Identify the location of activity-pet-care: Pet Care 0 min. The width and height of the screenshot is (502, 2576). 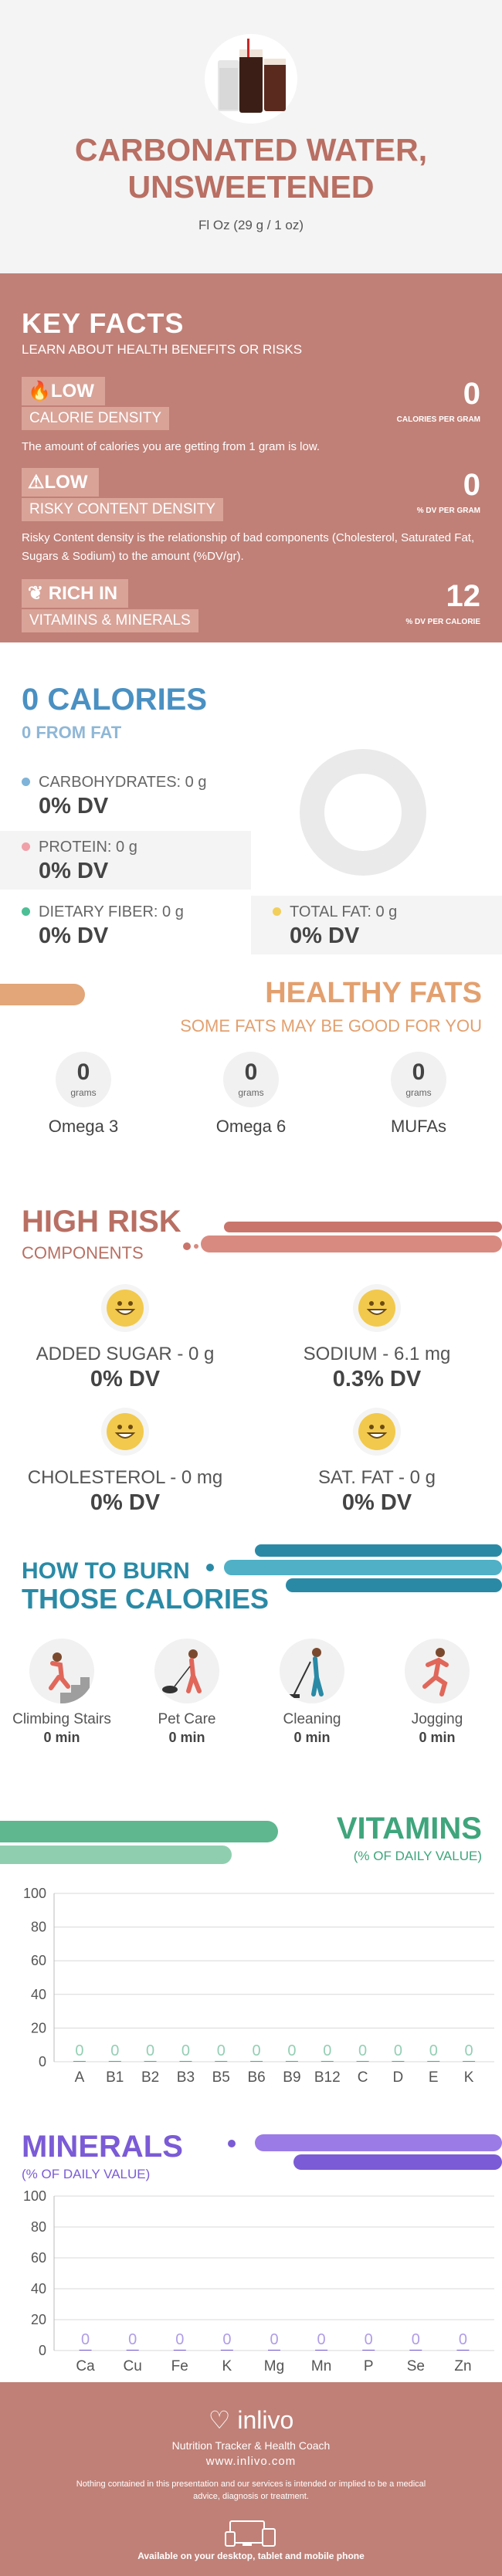
(187, 1692).